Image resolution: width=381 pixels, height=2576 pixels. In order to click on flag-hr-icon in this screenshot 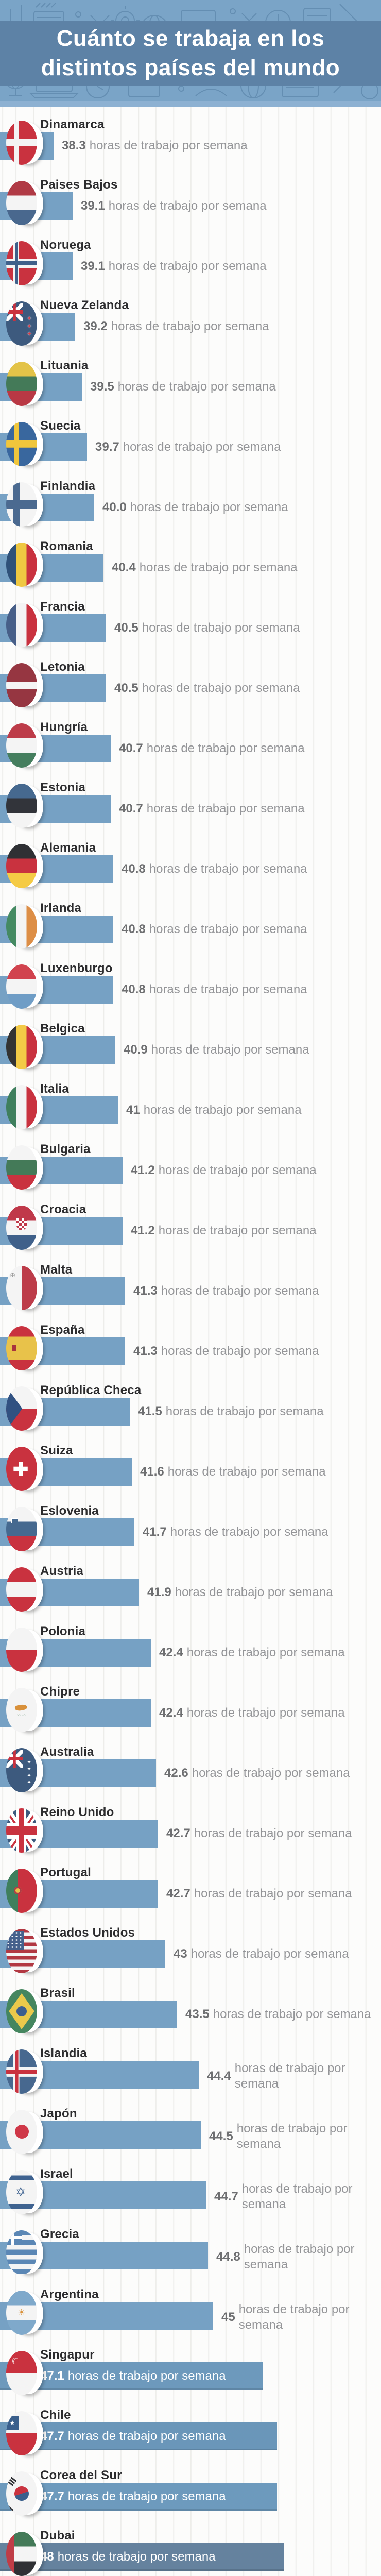, I will do `click(25, 1229)`.